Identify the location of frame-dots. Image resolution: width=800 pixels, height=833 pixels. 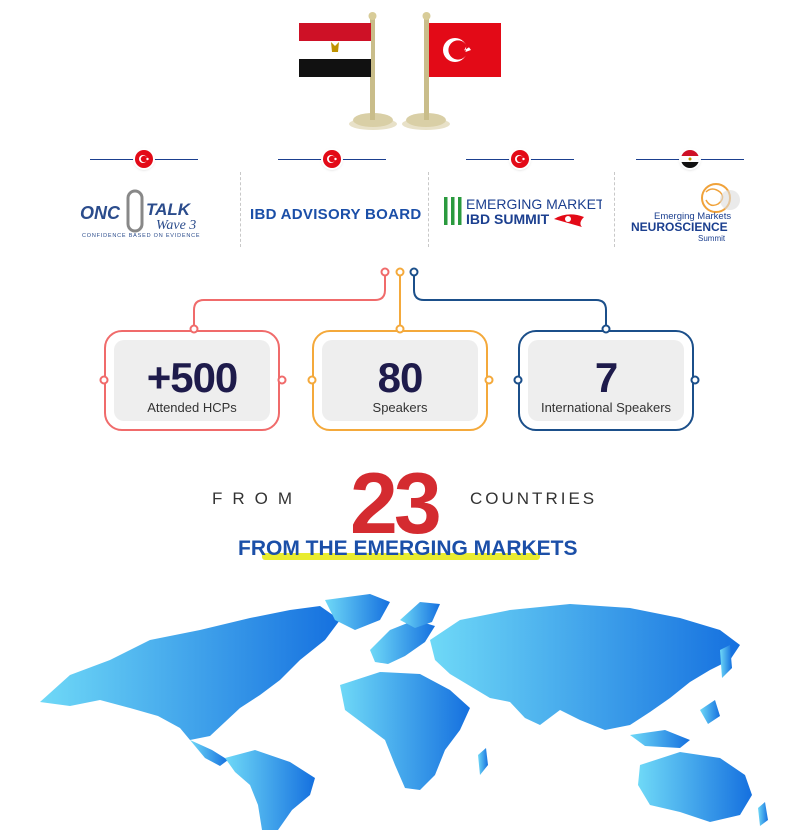
(399, 354).